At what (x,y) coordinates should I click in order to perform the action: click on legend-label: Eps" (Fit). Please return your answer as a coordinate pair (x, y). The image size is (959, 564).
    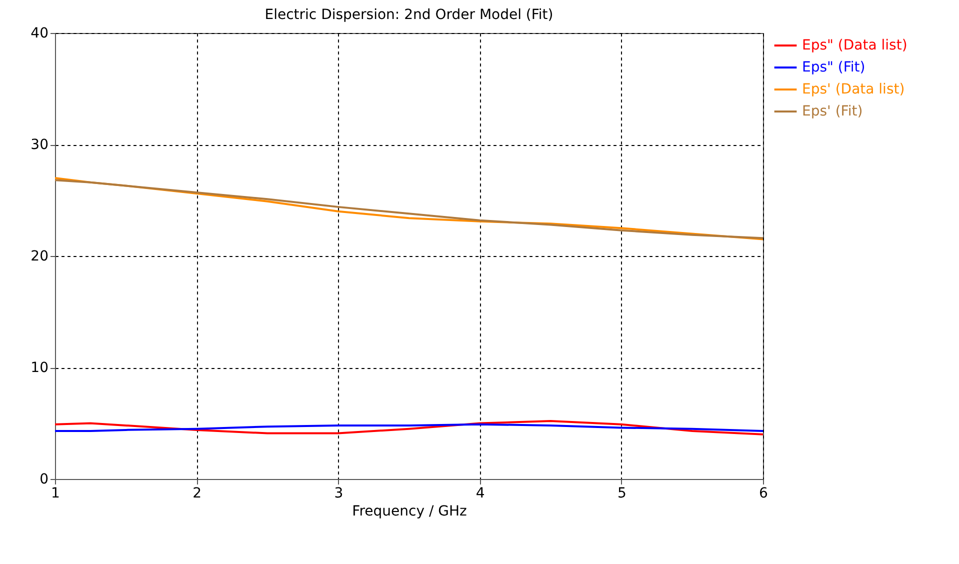
    Looking at the image, I should click on (834, 68).